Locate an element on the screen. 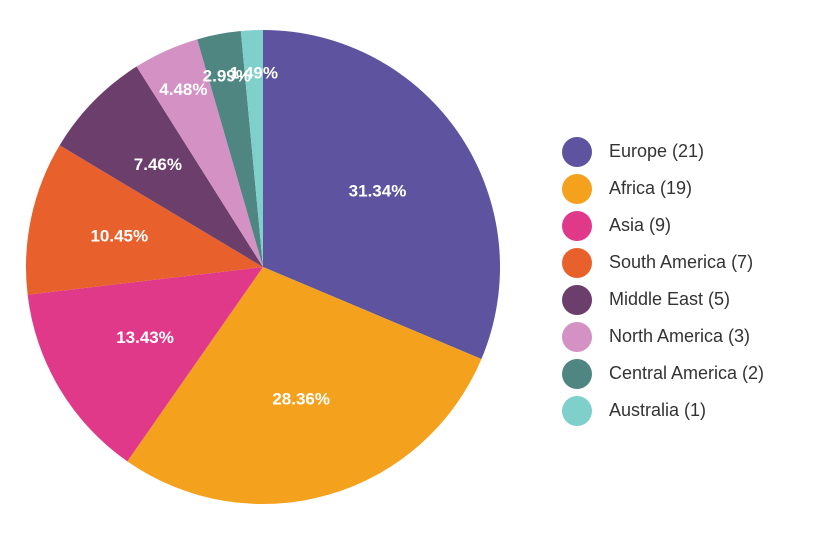 This screenshot has width=832, height=533. legend-item-africa: Africa (19) is located at coordinates (663, 188).